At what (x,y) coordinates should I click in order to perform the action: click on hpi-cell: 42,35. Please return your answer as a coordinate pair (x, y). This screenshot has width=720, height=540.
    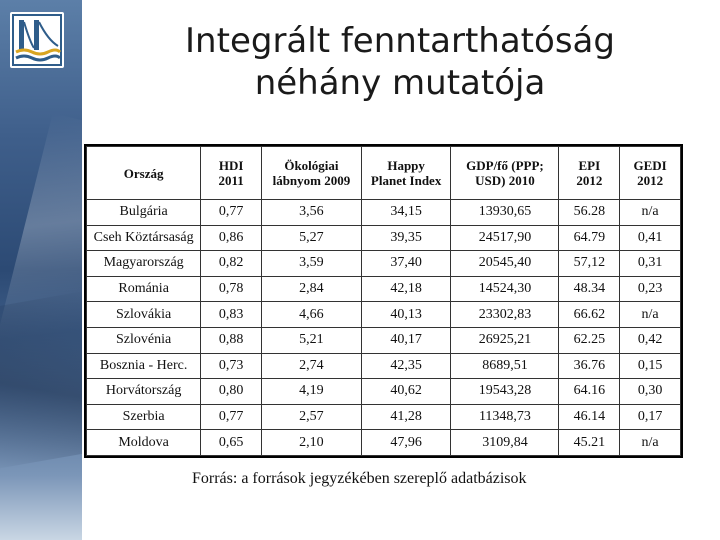
    Looking at the image, I should click on (406, 366).